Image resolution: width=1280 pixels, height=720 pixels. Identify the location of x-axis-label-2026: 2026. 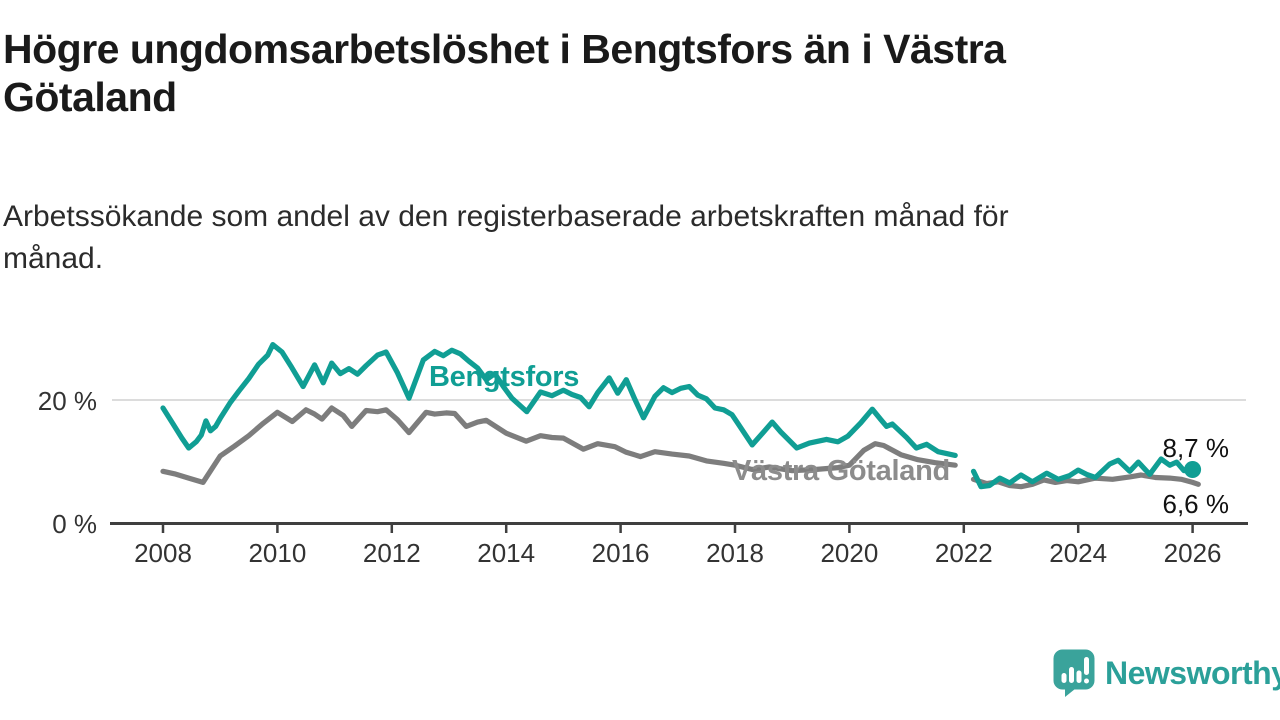
(1192, 553).